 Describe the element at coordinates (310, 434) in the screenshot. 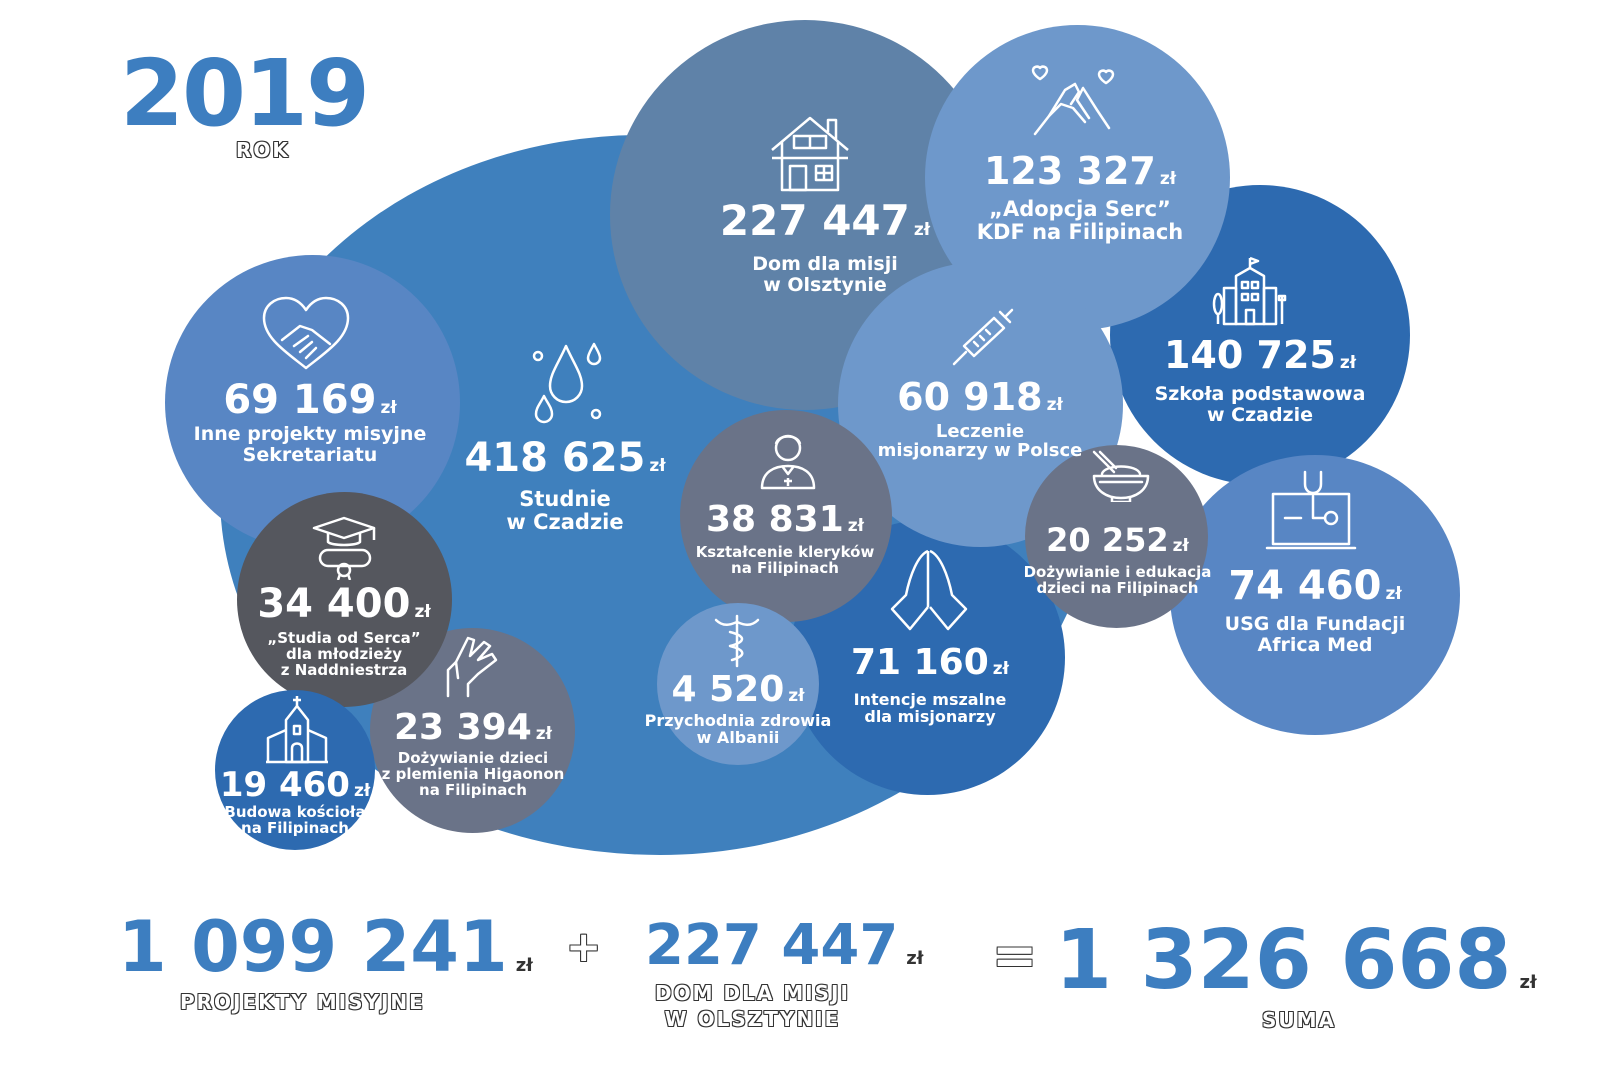

I see `label-line: Inne projekty misyjne` at that location.